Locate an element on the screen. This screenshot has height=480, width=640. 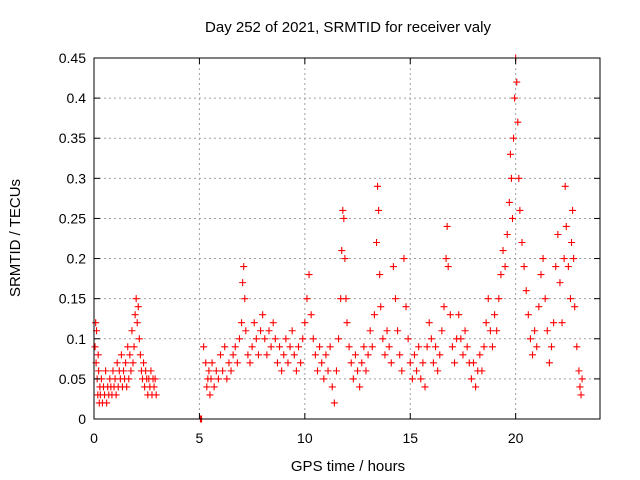
y-tick-labels: 0 0.05 0.1 0.15 0.2 0.25 0.3 0.35 0.4 0.45 is located at coordinates (72, 238).